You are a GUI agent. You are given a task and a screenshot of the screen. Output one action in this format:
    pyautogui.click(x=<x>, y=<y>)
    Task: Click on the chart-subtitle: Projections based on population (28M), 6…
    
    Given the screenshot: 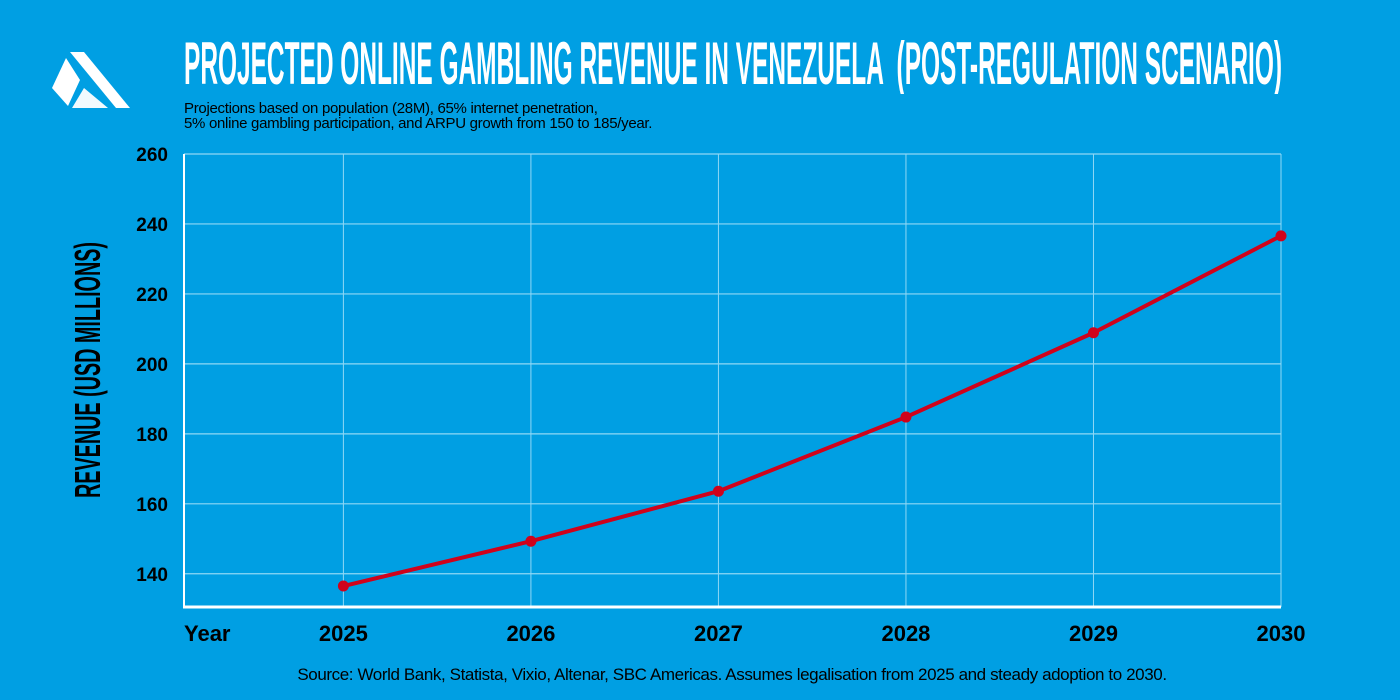 What is the action you would take?
    pyautogui.click(x=418, y=116)
    